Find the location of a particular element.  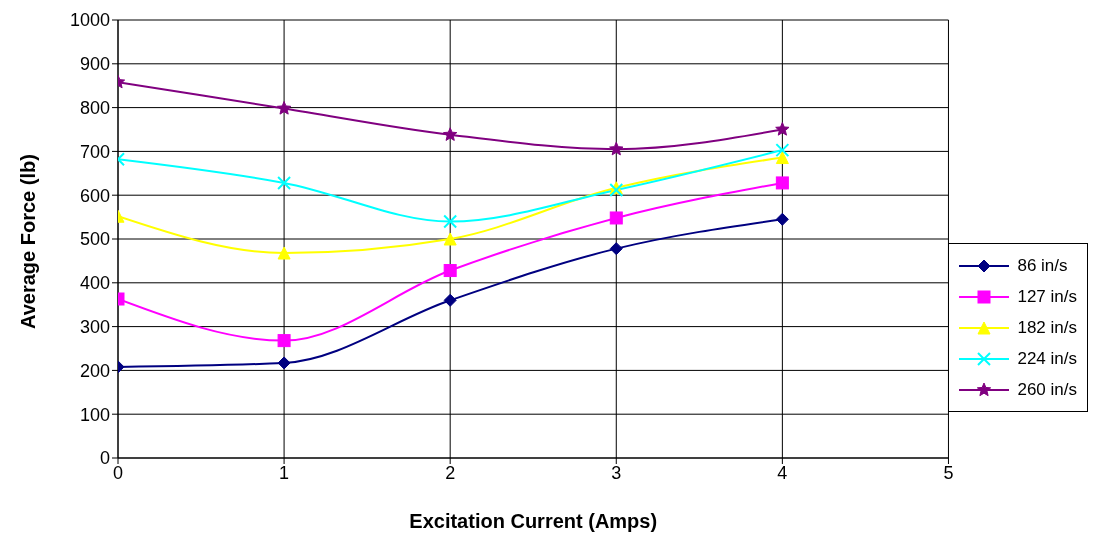

x-tick-label: 0 is located at coordinates (118, 472).